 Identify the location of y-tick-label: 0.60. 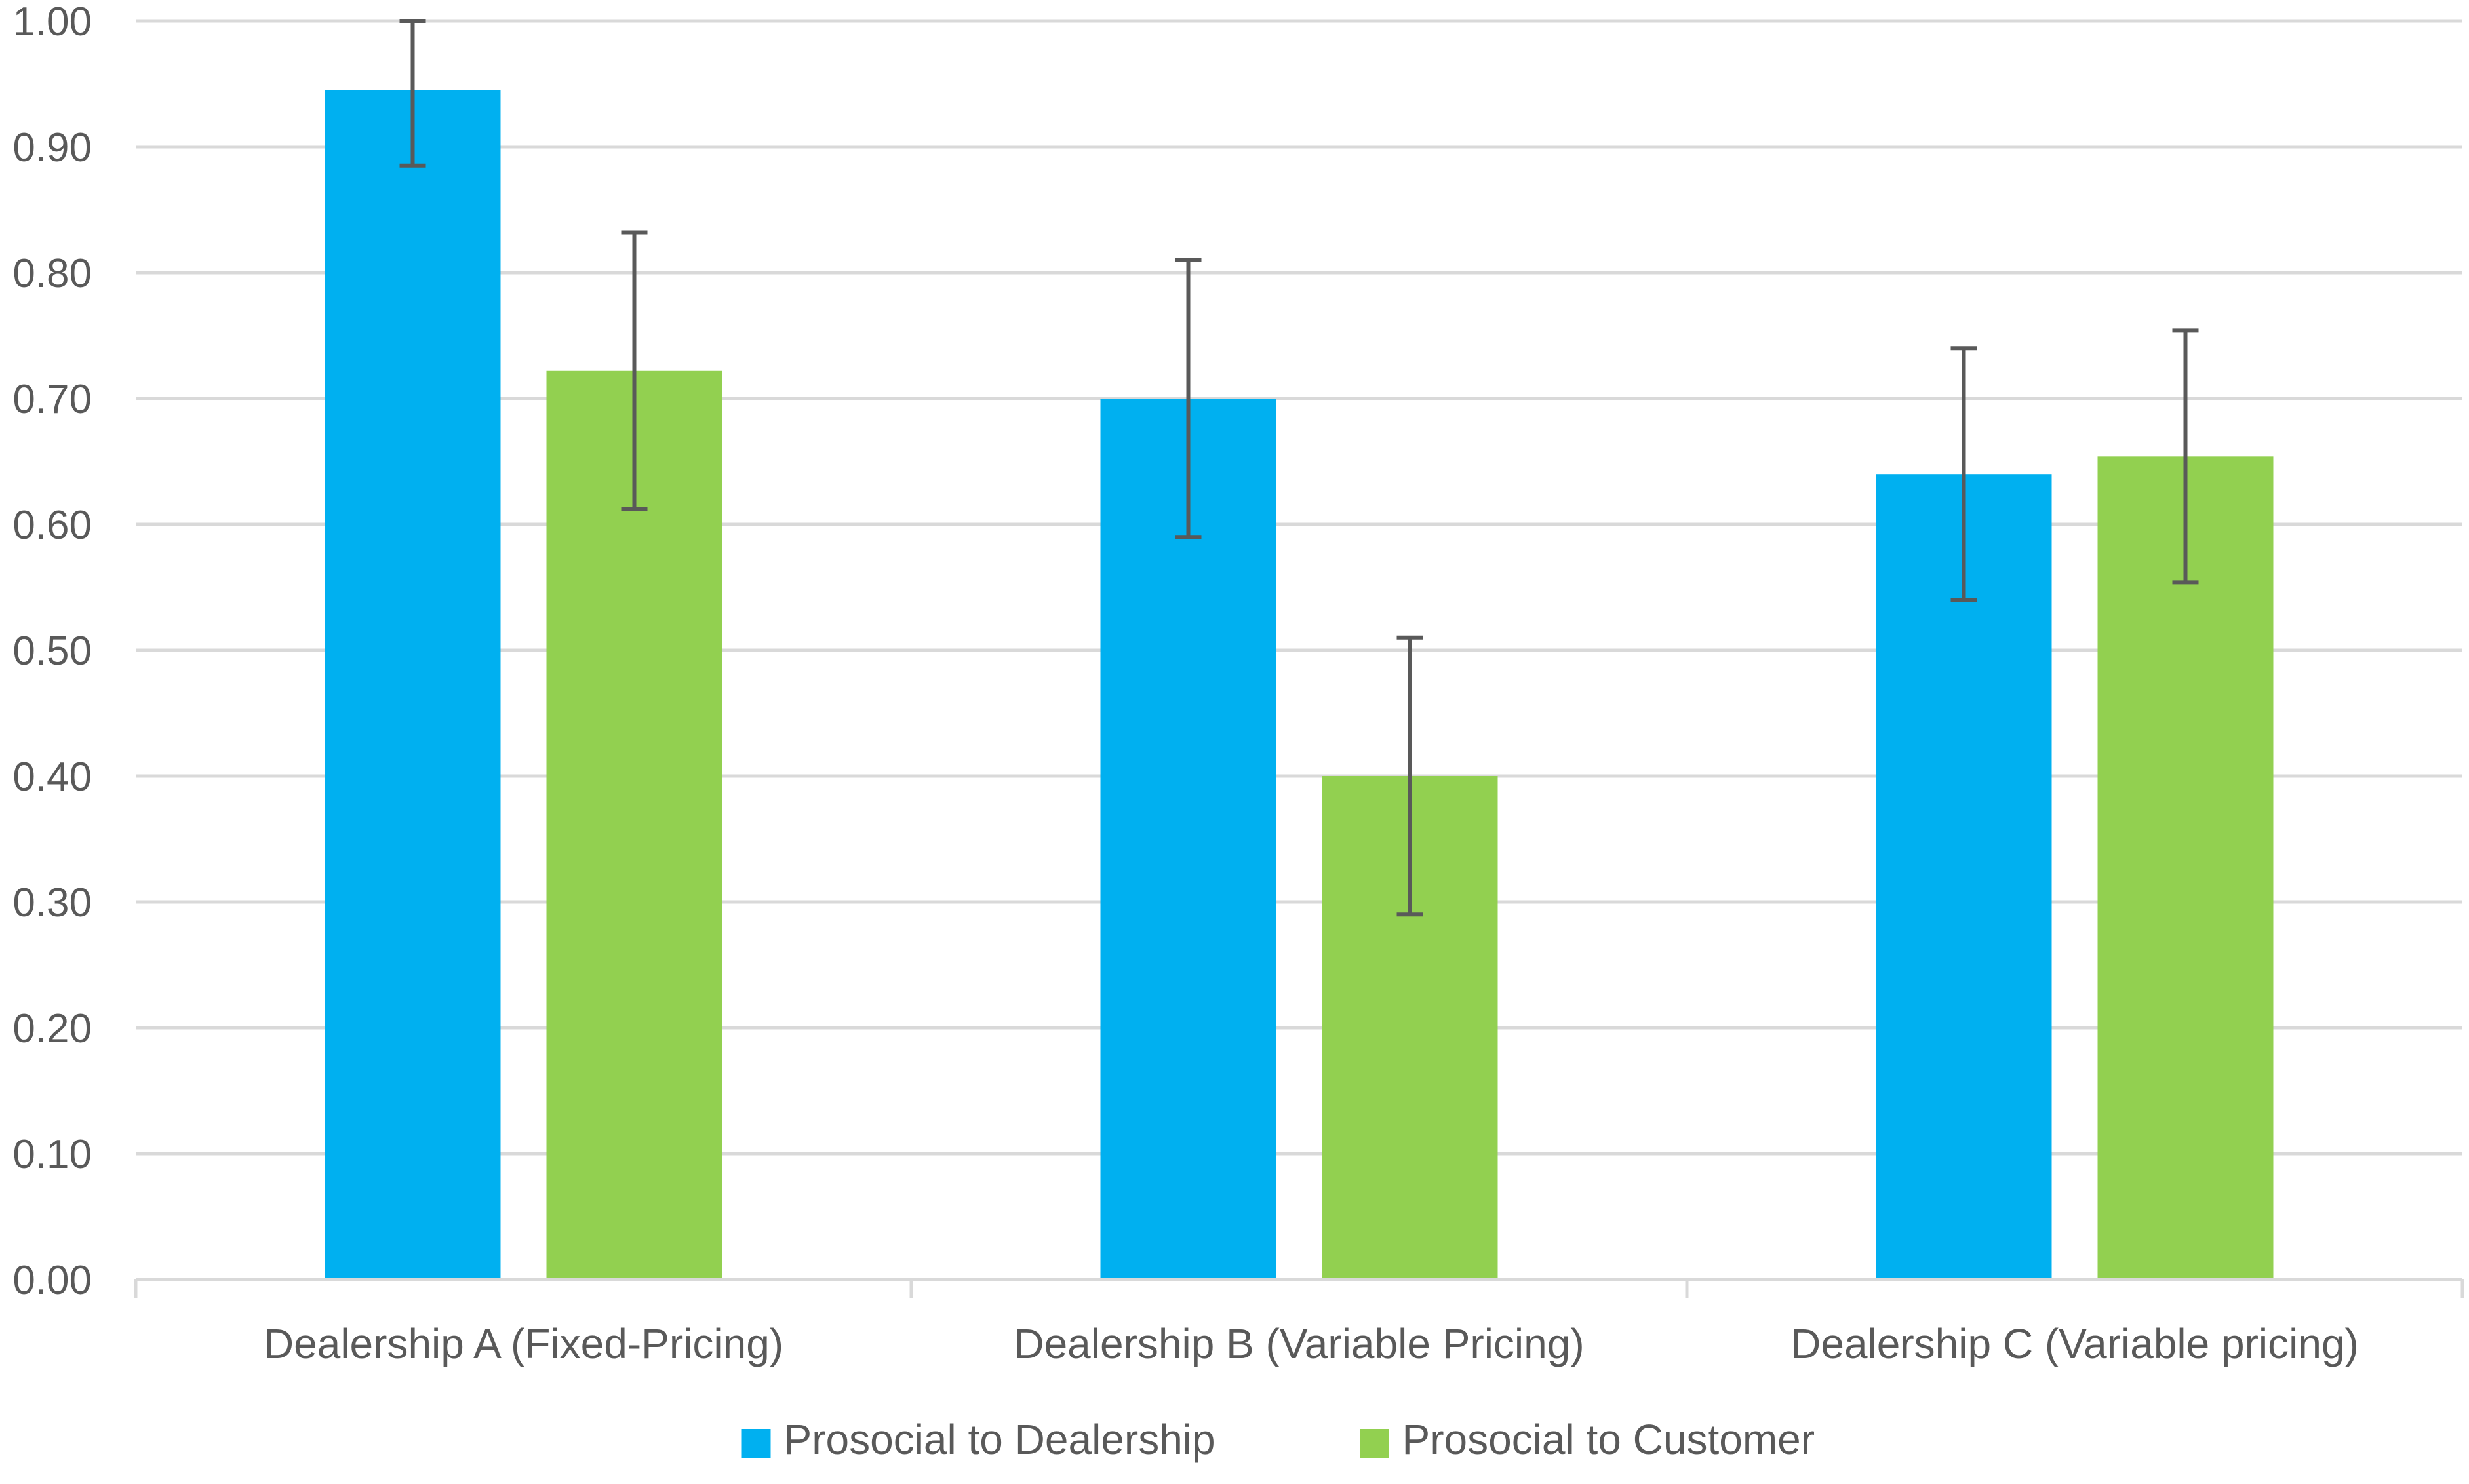
(52, 525).